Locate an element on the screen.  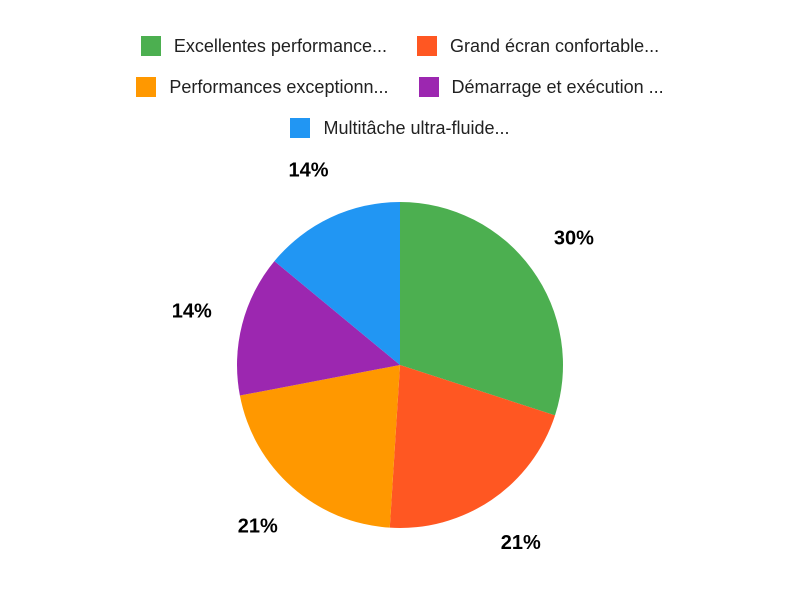
pie-slice-percent-label-3: 14% is located at coordinates (192, 312).